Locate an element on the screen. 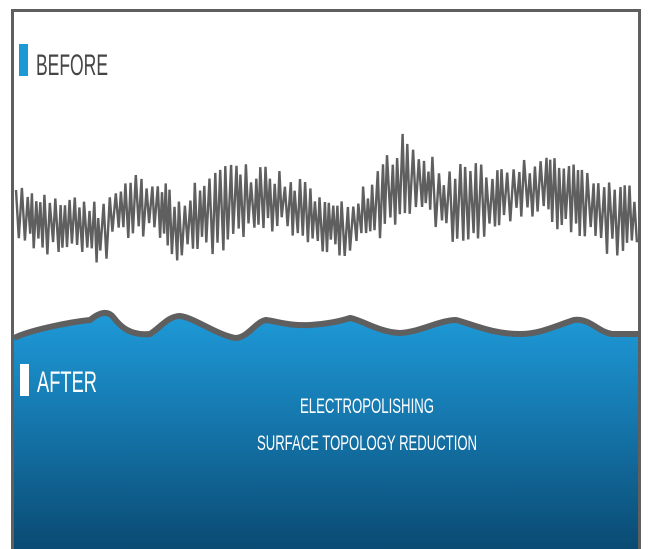  after-marker is located at coordinates (24, 380).